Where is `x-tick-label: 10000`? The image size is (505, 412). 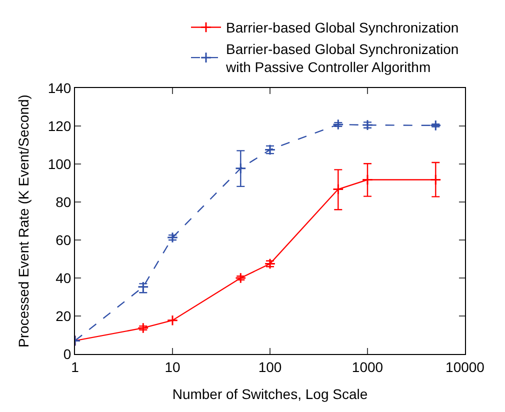
x-tick-label: 10000 is located at coordinates (465, 366).